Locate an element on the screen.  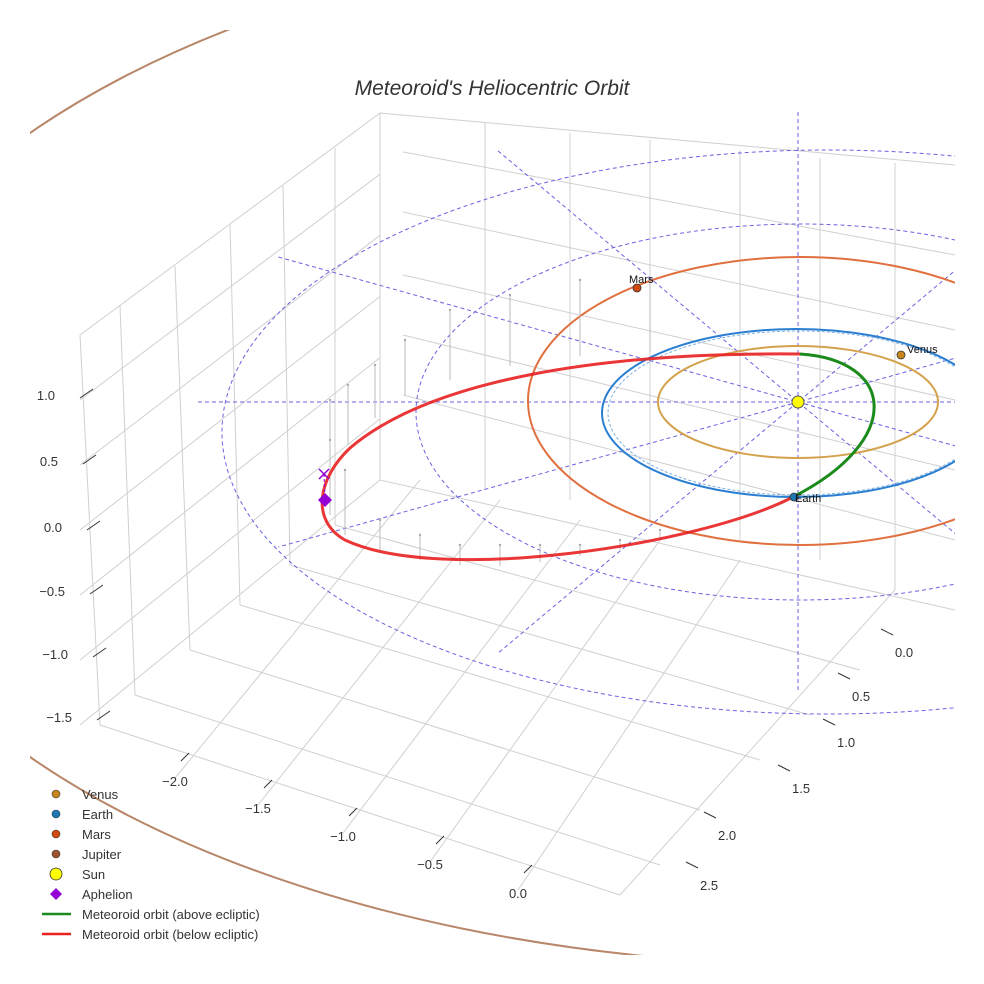
legend-label: Meteoroid orbit (below ecliptic) is located at coordinates (170, 934).